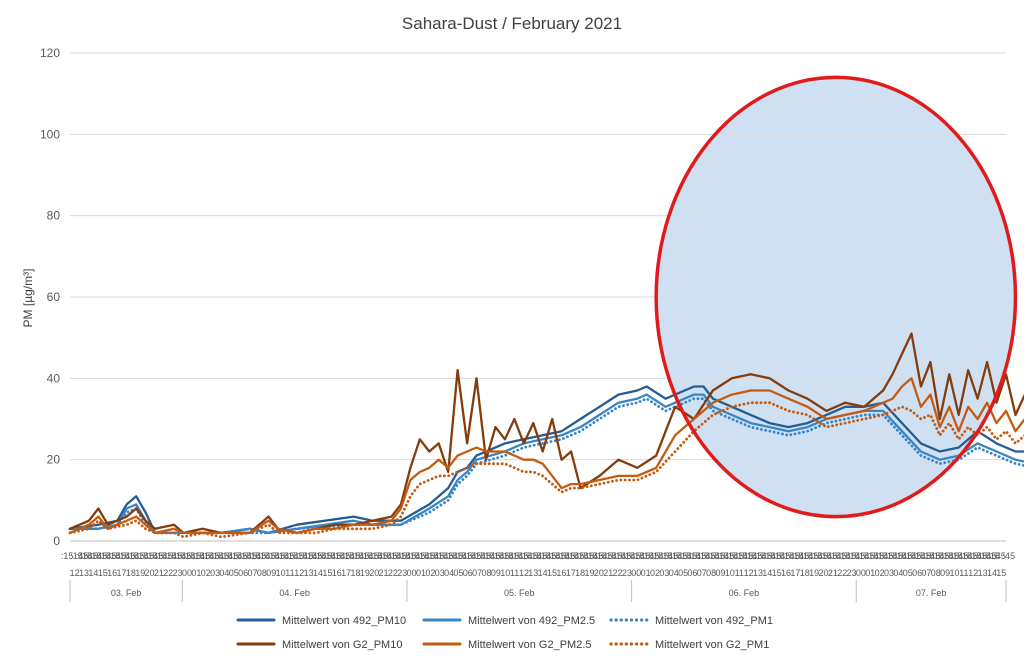 This screenshot has height=666, width=1024. Describe the element at coordinates (712, 645) in the screenshot. I see `legend-label-5: Mittelwert von G2_PM1` at that location.